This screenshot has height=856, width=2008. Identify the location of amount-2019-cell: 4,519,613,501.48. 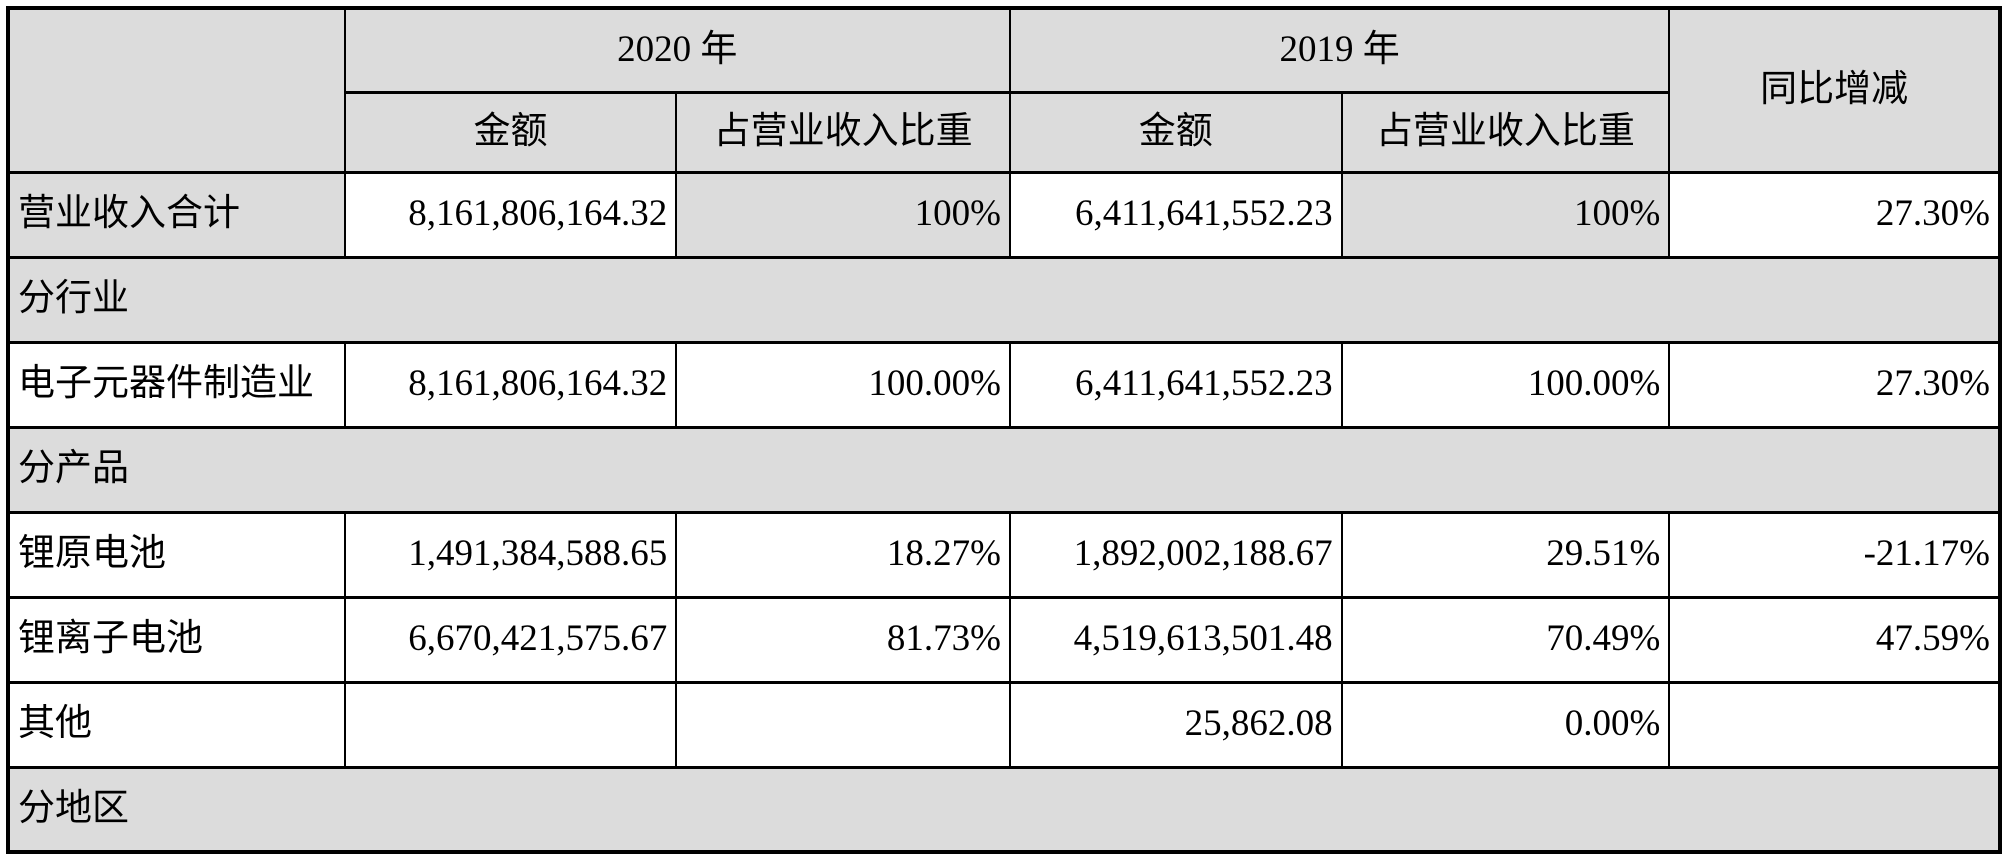
(1175, 639).